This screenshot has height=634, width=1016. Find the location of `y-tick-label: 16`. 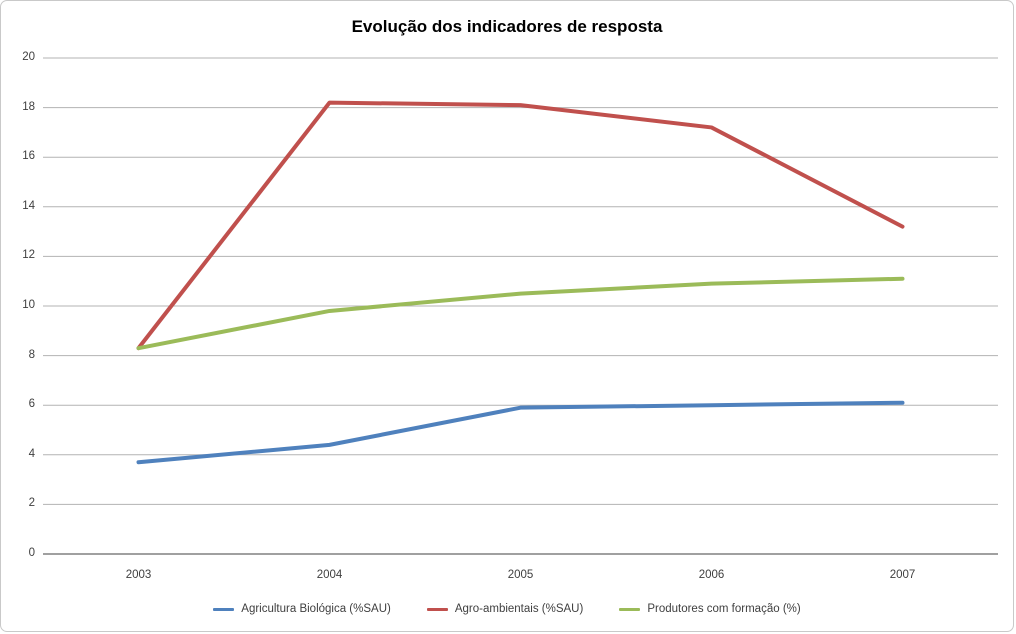

y-tick-label: 16 is located at coordinates (28, 156).